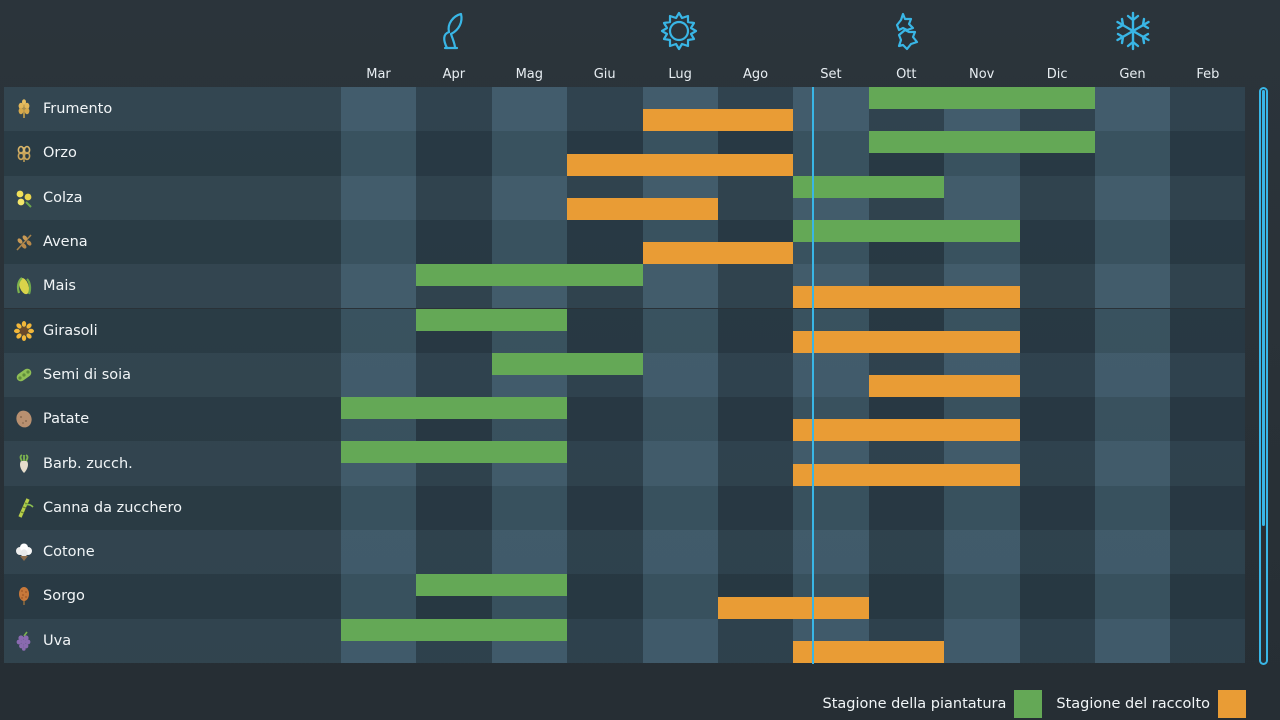  What do you see at coordinates (24, 375) in the screenshot?
I see `soybean-icon` at bounding box center [24, 375].